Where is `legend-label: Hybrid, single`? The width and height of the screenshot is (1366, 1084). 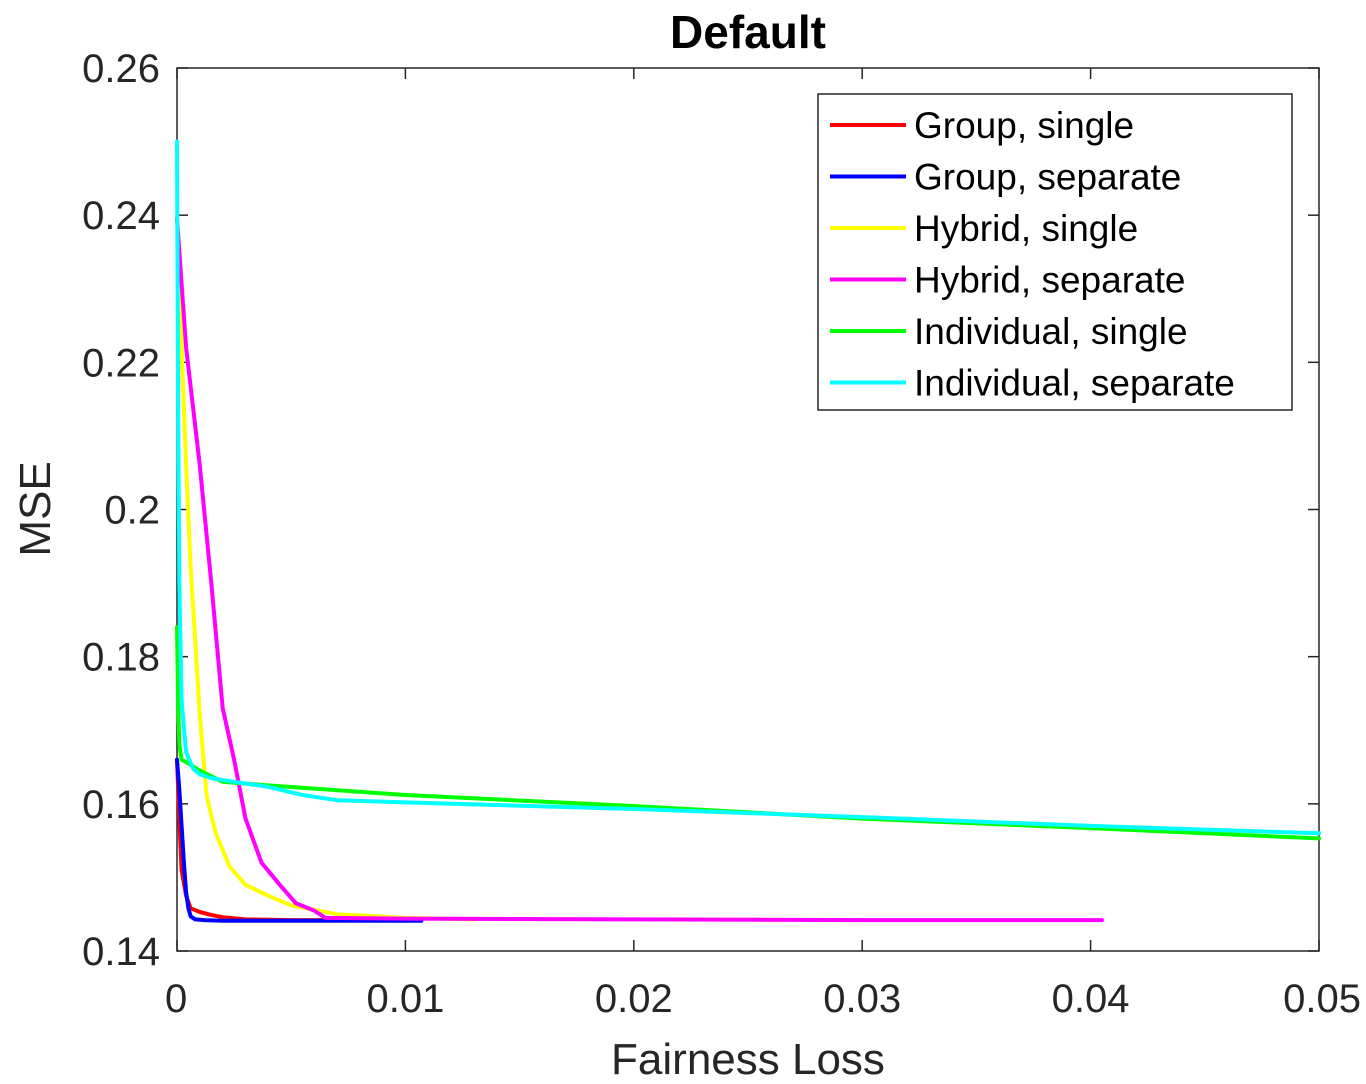 legend-label: Hybrid, single is located at coordinates (1026, 228).